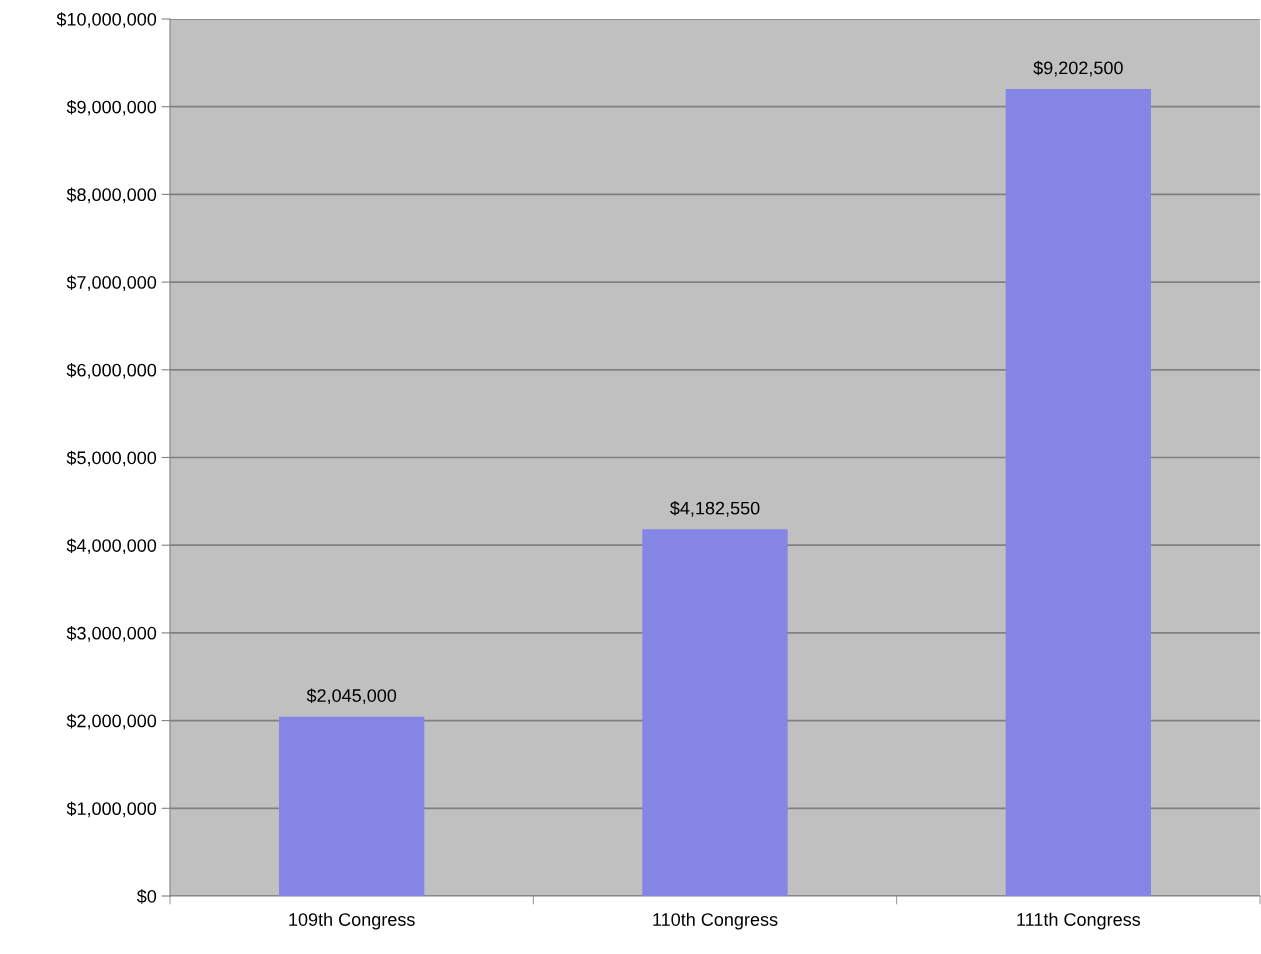  What do you see at coordinates (111, 195) in the screenshot?
I see `y-tick-label: $8,000,000` at bounding box center [111, 195].